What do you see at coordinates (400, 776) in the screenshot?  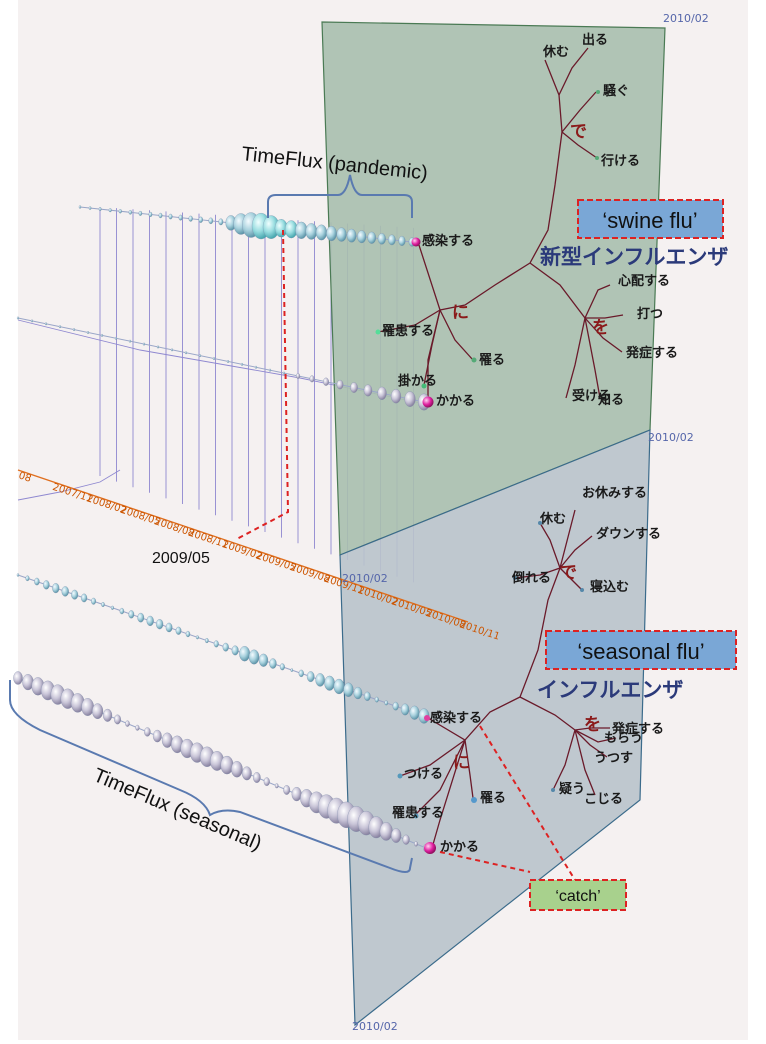 I see `node-tsukeru-seasonal` at bounding box center [400, 776].